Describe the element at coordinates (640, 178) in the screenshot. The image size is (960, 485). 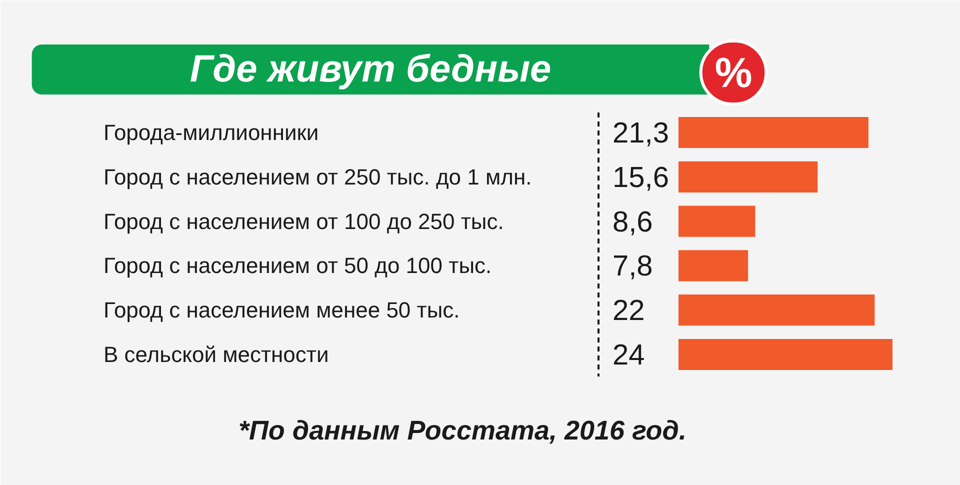
I see `data-label: 15,6` at that location.